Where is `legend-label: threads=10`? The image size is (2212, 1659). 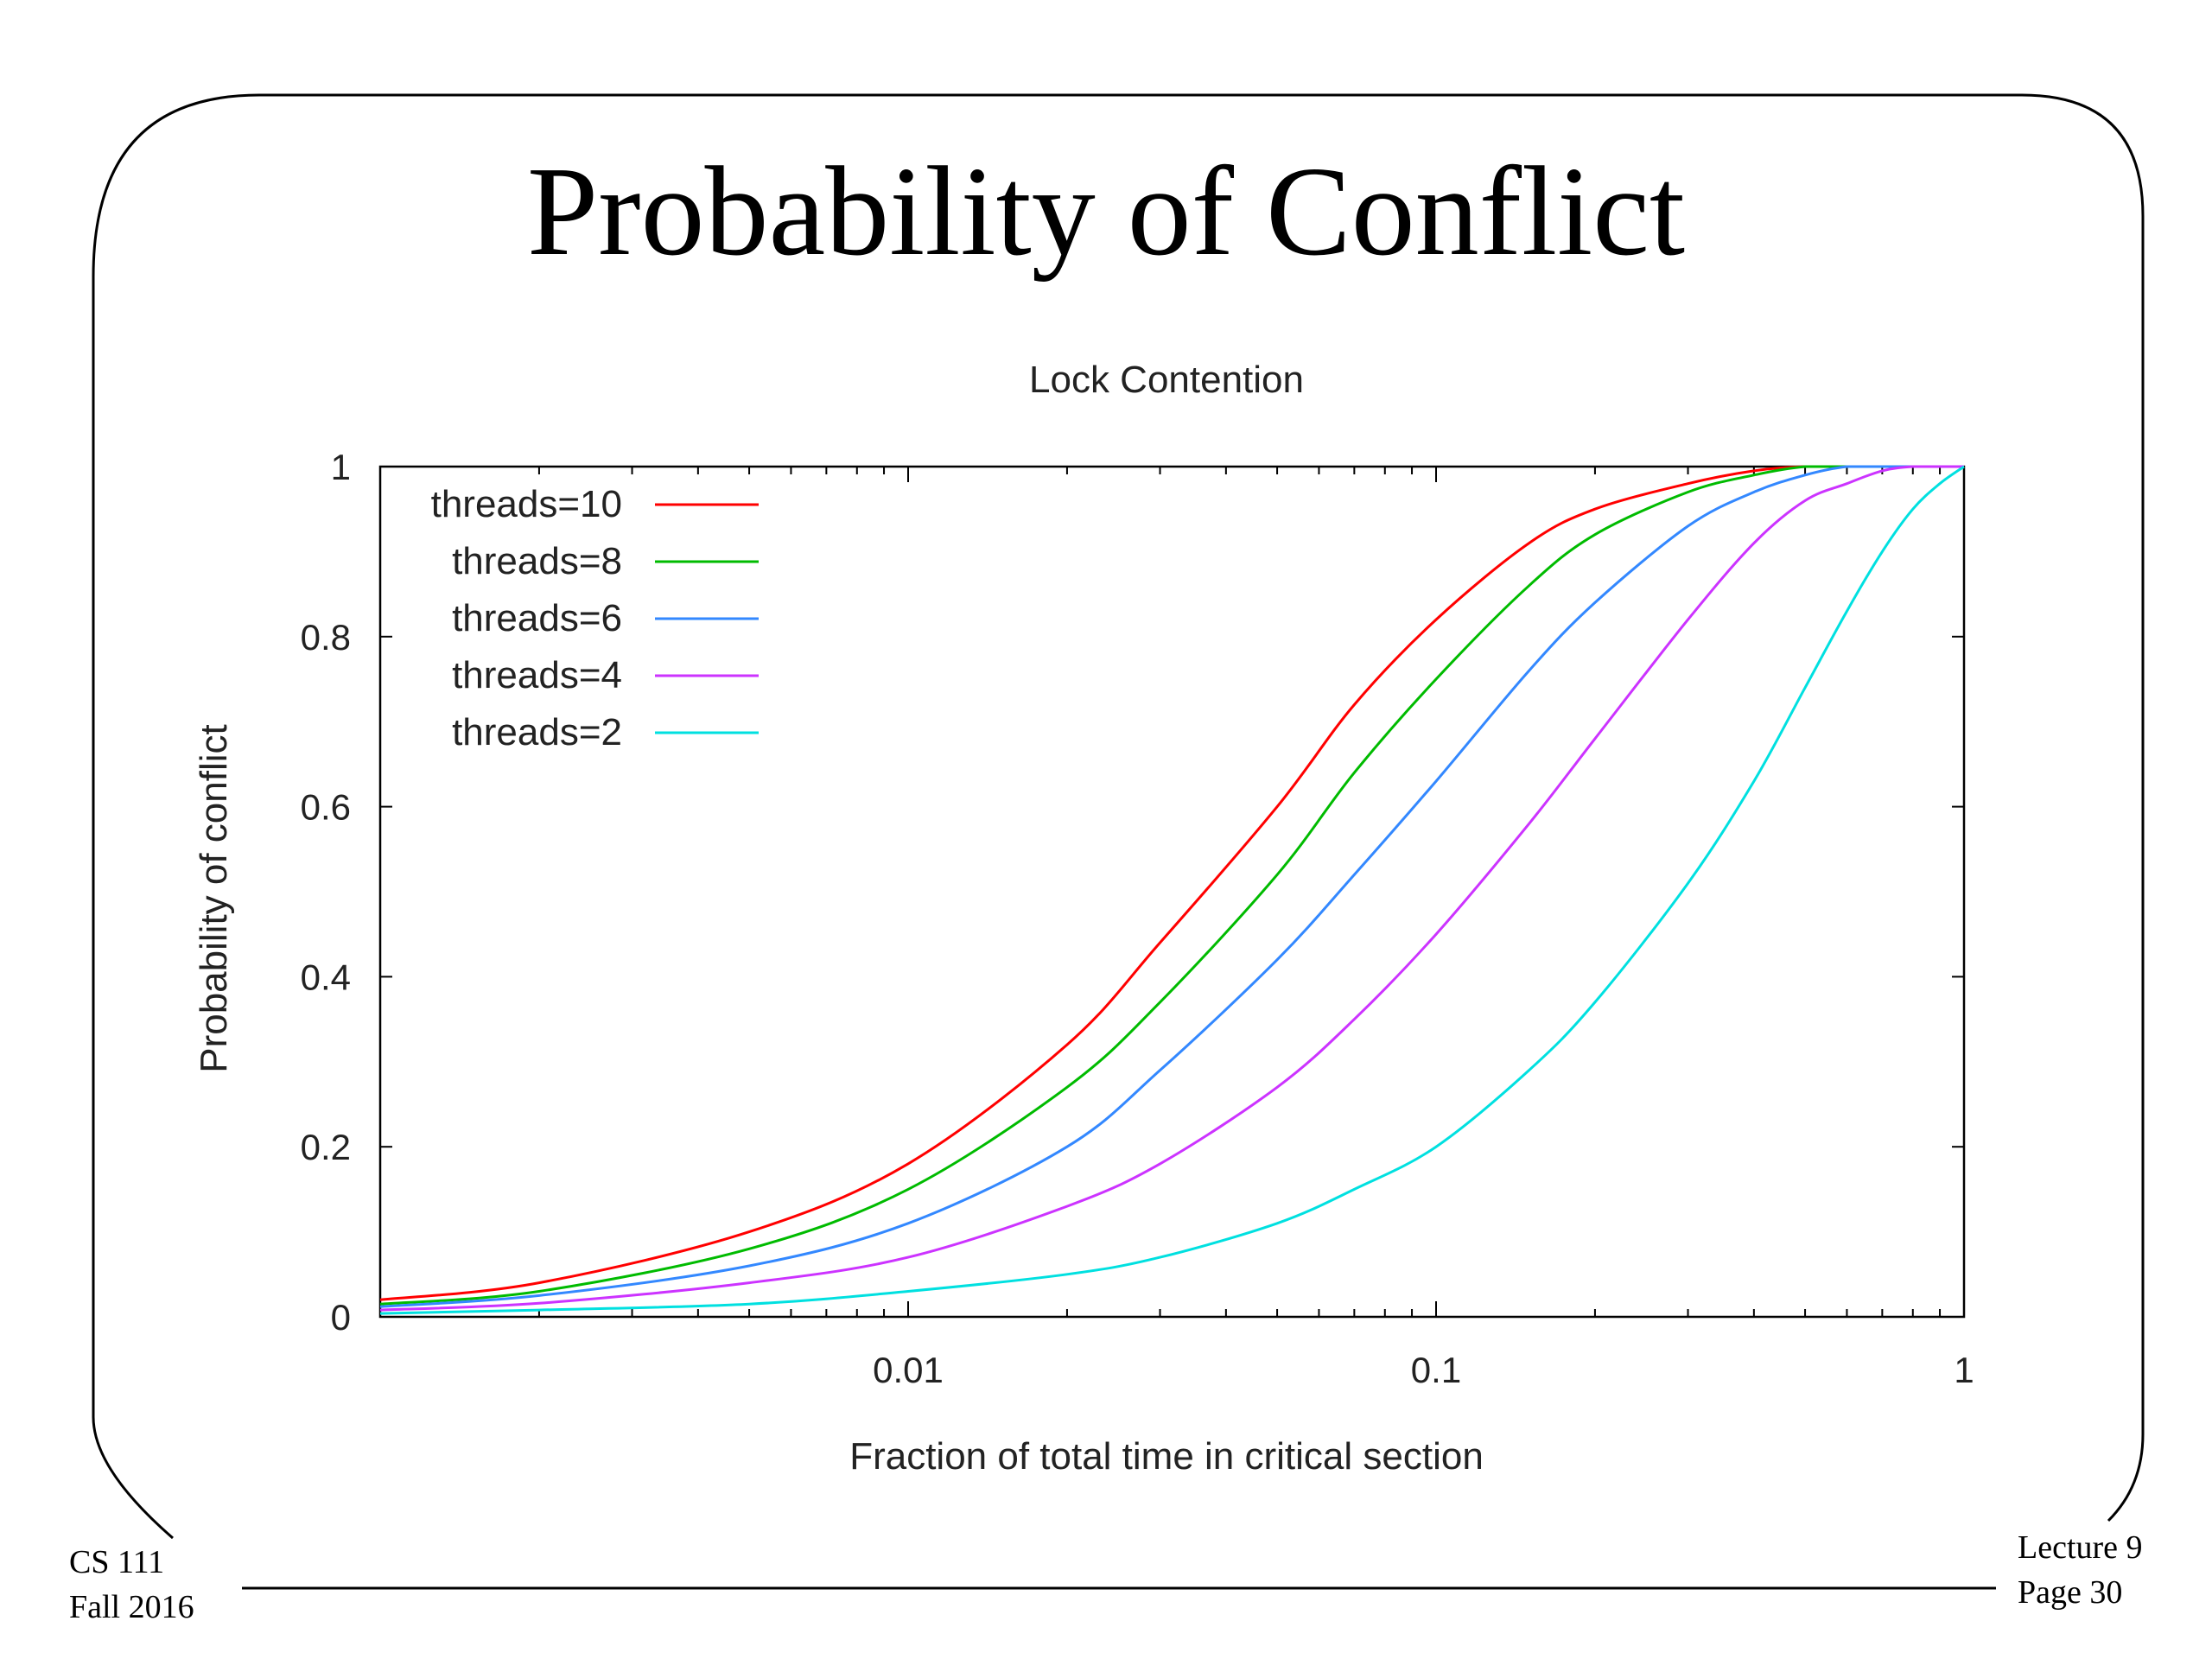
legend-label: threads=10 is located at coordinates (526, 504).